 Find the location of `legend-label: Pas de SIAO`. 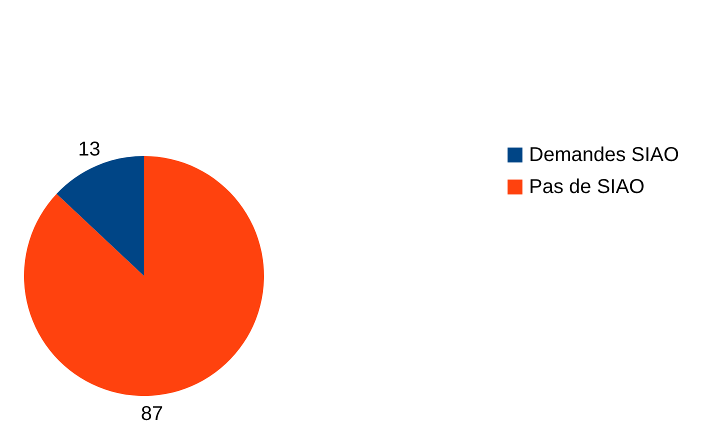

legend-label: Pas de SIAO is located at coordinates (587, 187).